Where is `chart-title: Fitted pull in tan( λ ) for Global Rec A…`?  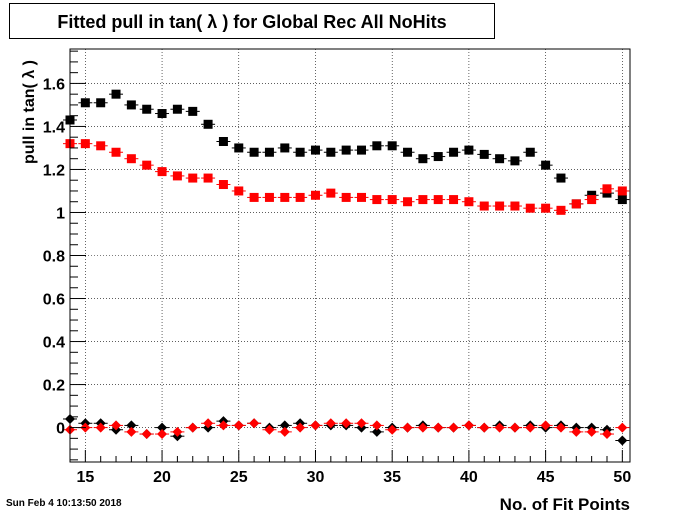 chart-title: Fitted pull in tan( λ ) for Global Rec A… is located at coordinates (252, 22).